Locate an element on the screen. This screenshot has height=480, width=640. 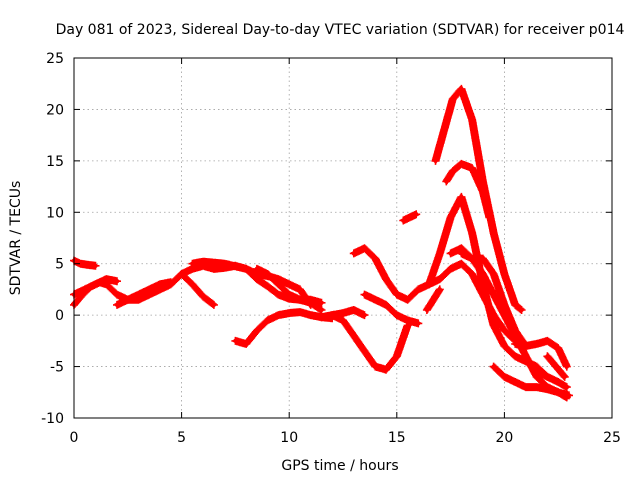
x-tick-label: 20 is located at coordinates (504, 438).